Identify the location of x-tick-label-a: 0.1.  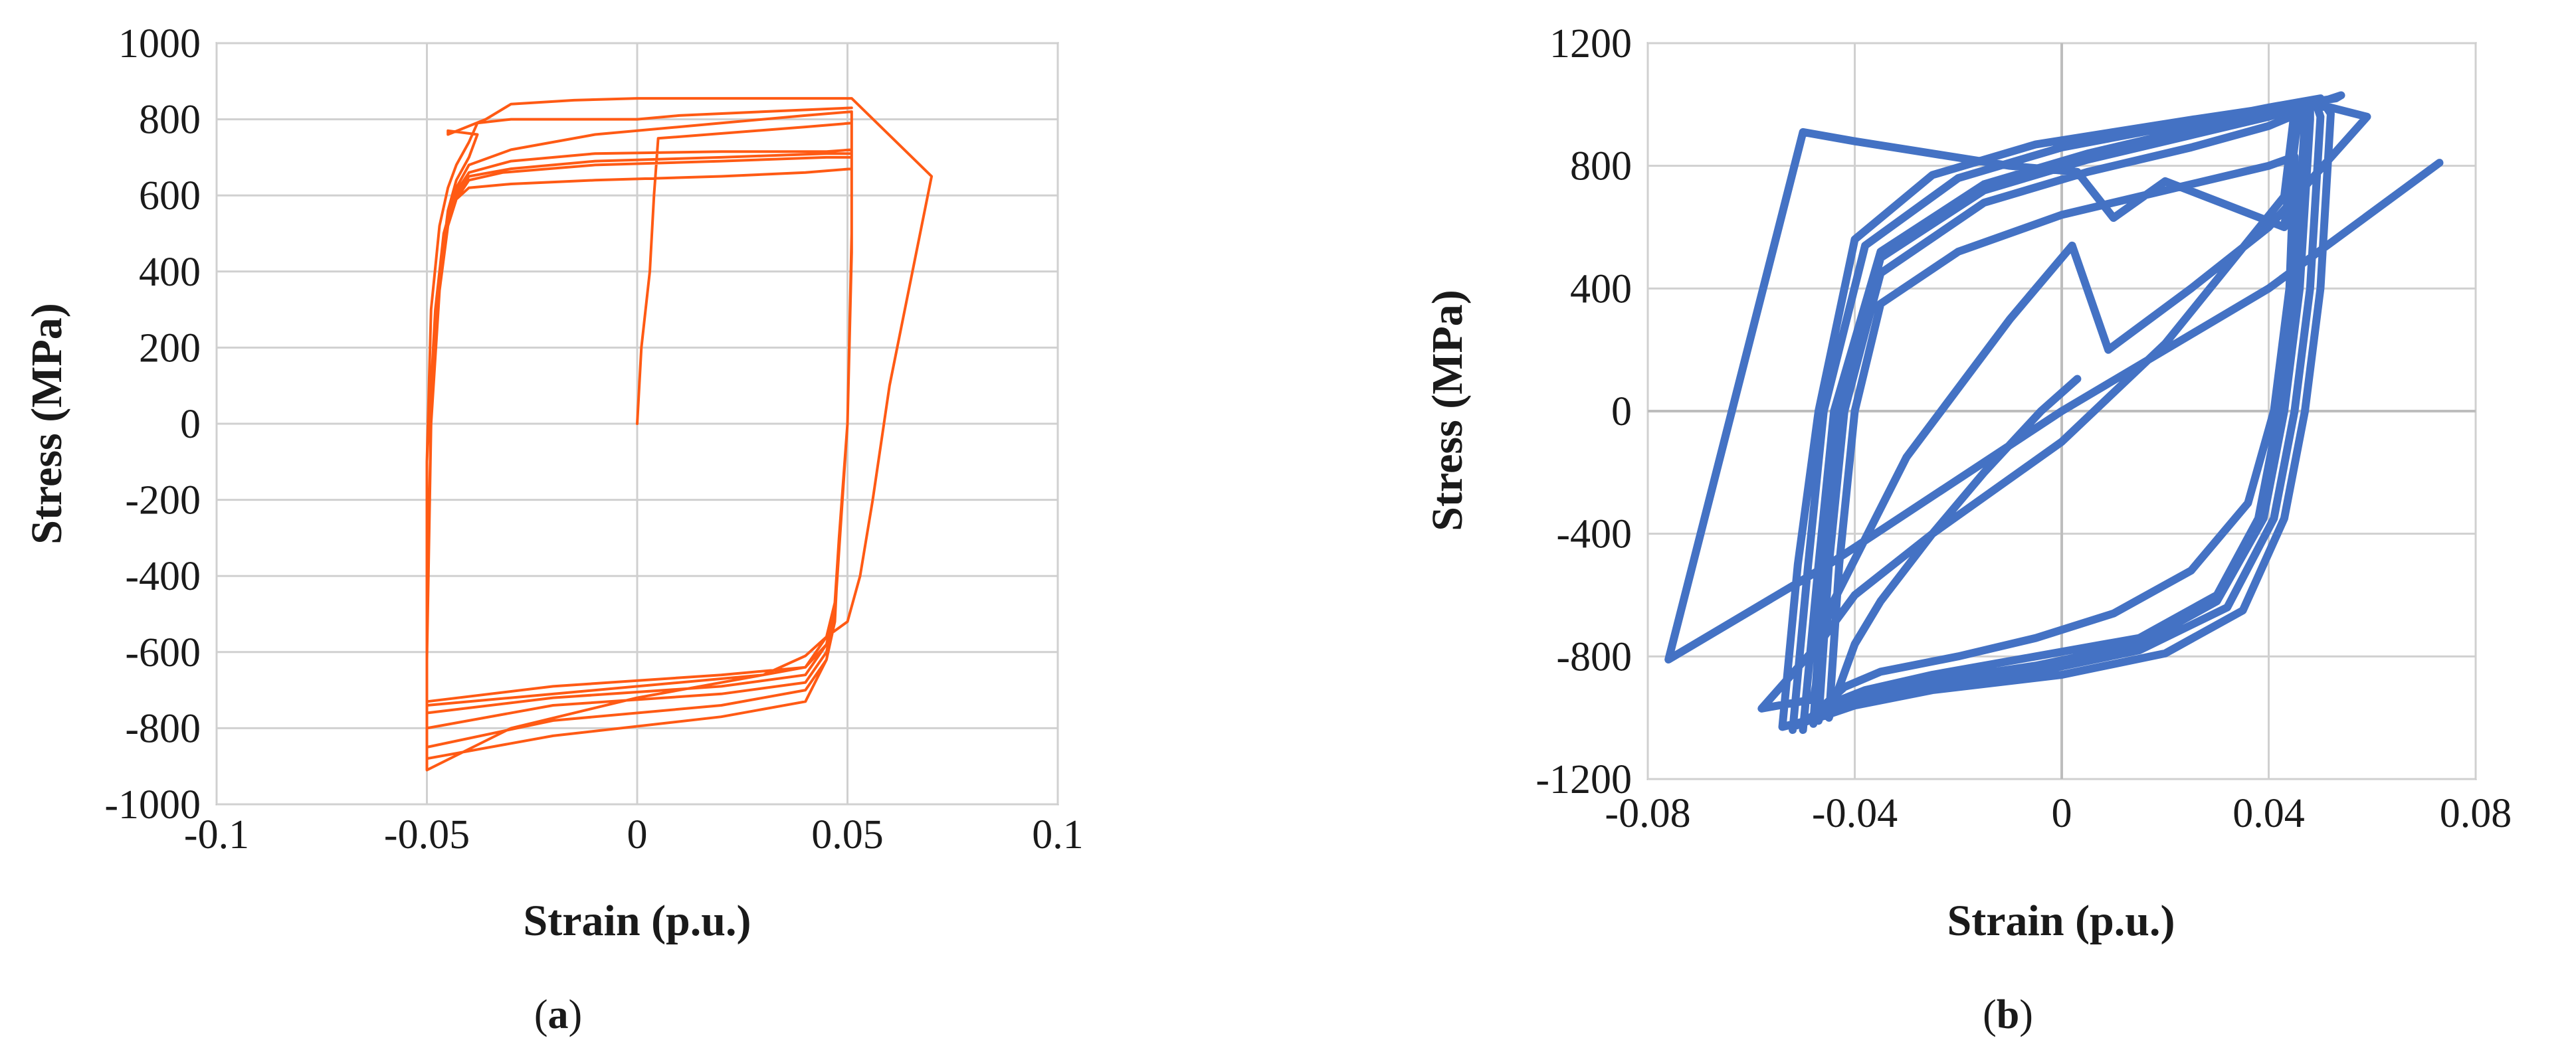
(1058, 834).